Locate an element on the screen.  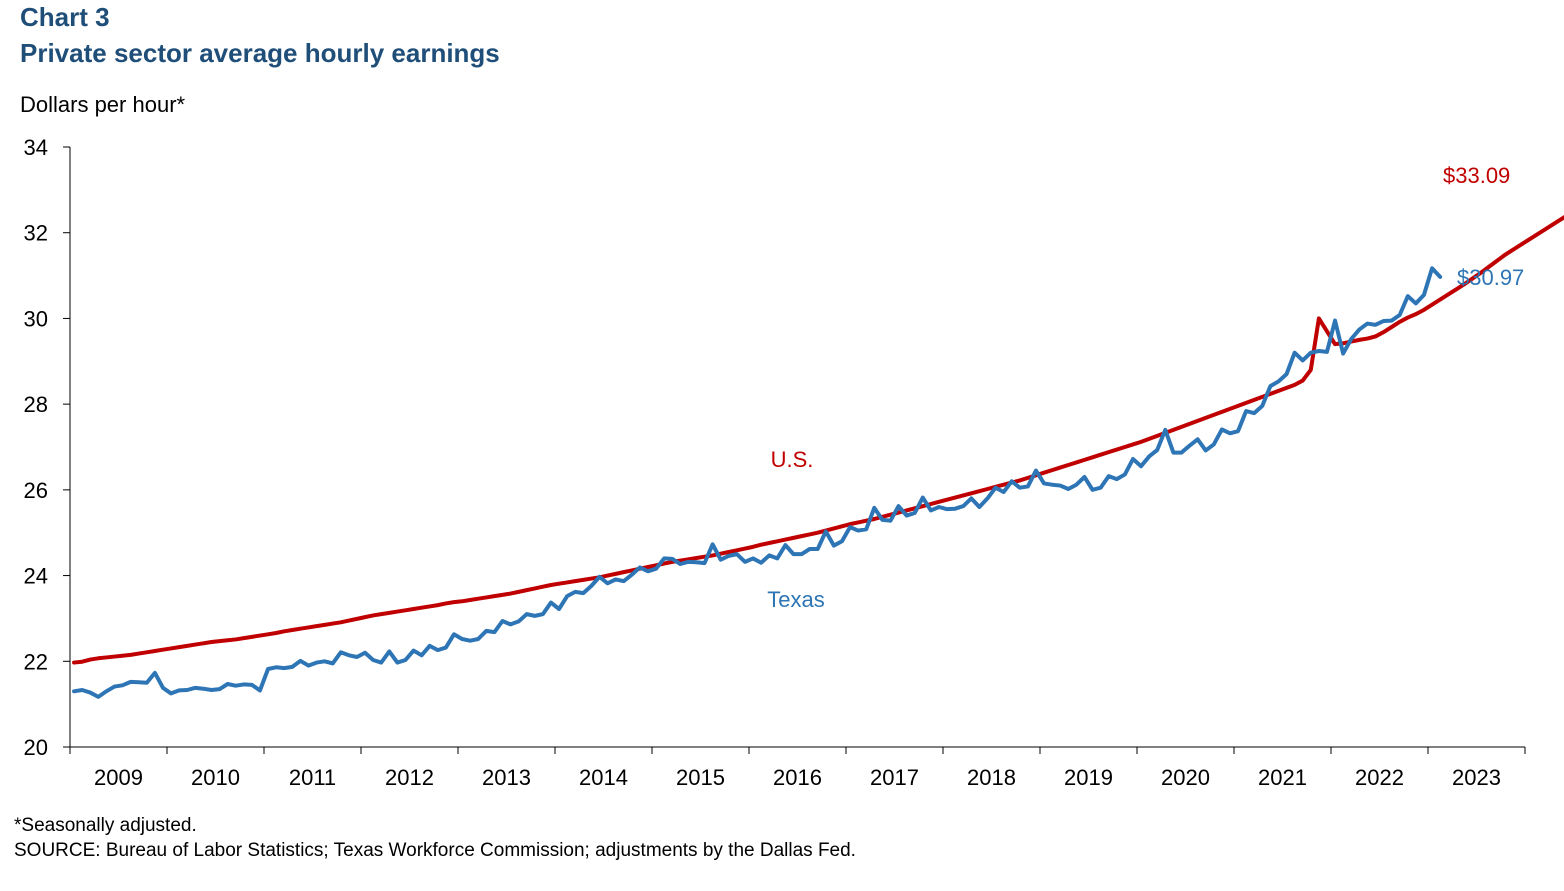
x-tick-label: 2013 is located at coordinates (506, 777).